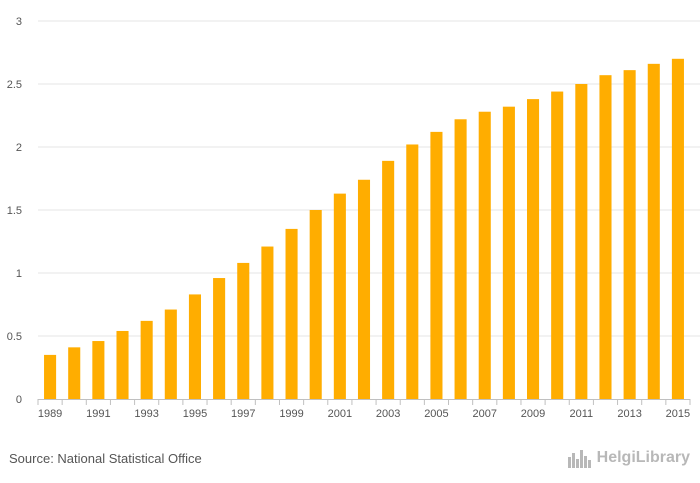 This screenshot has height=483, width=700. I want to click on x-tick-label: 2003, so click(388, 414).